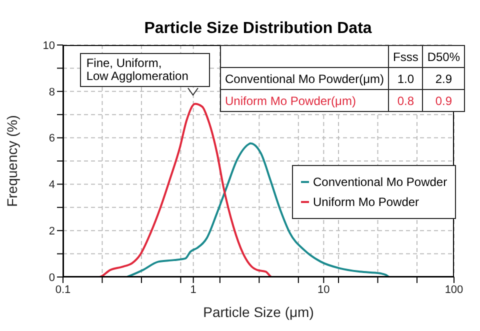  What do you see at coordinates (12, 161) in the screenshot?
I see `y-axis-title: Frequency (%)` at bounding box center [12, 161].